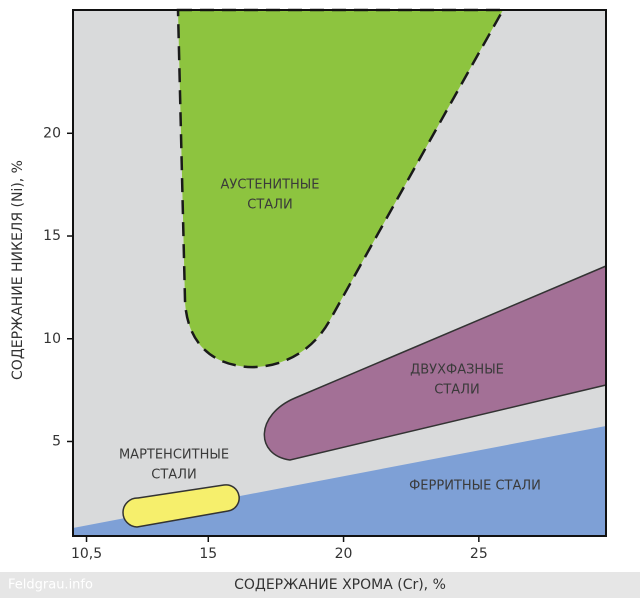 Image resolution: width=640 pixels, height=598 pixels. What do you see at coordinates (475, 486) in the screenshot?
I see `region-label: ФЕРРИТНЫЕ СТАЛИ` at bounding box center [475, 486].